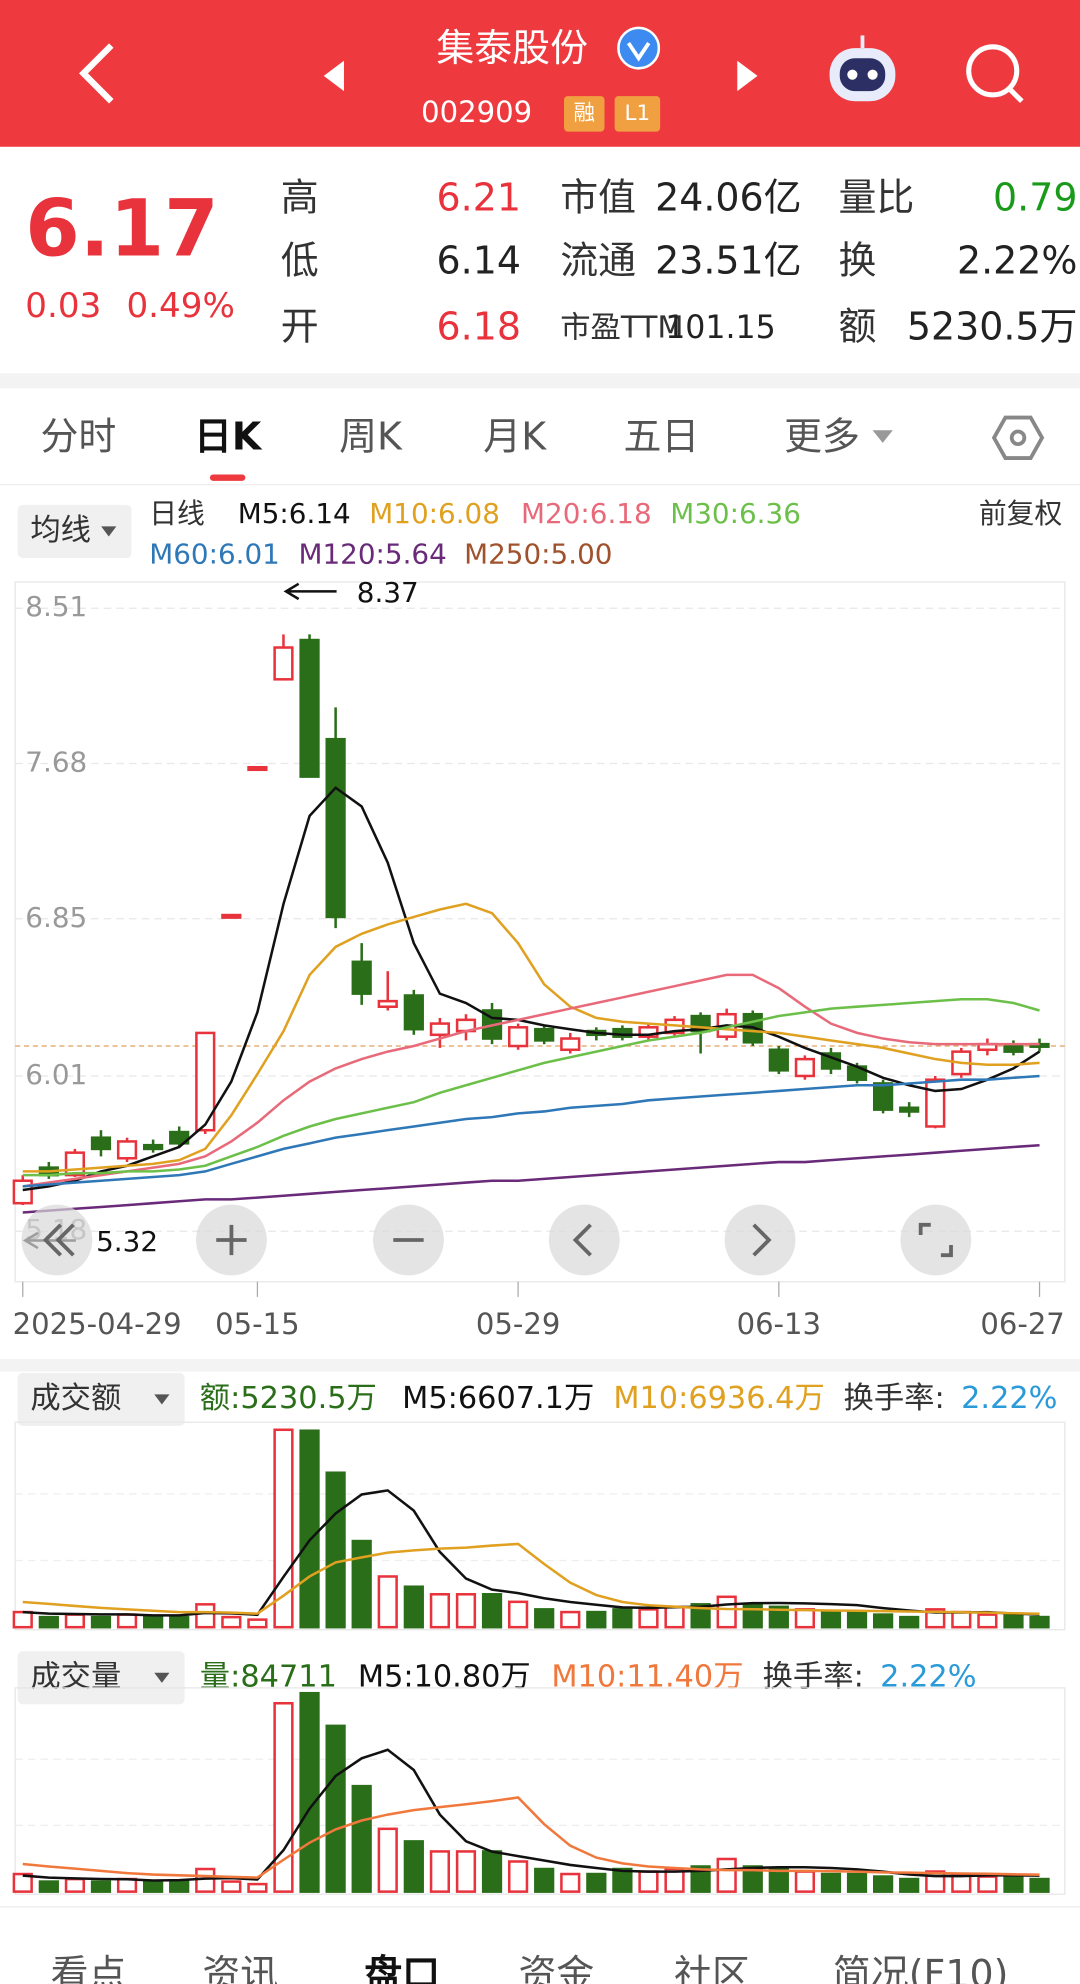 The image size is (1080, 1984). What do you see at coordinates (638, 51) in the screenshot?
I see `verified-check` at bounding box center [638, 51].